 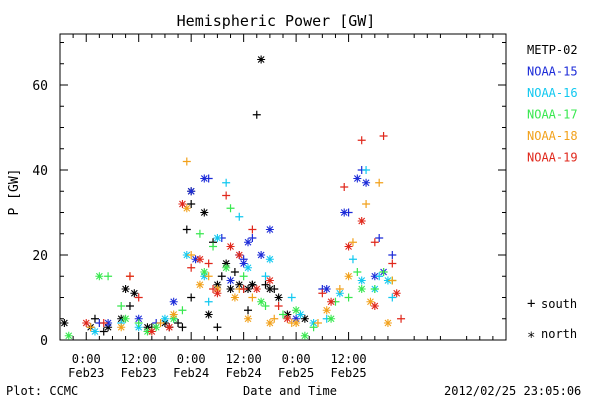 I want to click on chart-title: Hemispheric Power [GW], so click(x=276, y=21).